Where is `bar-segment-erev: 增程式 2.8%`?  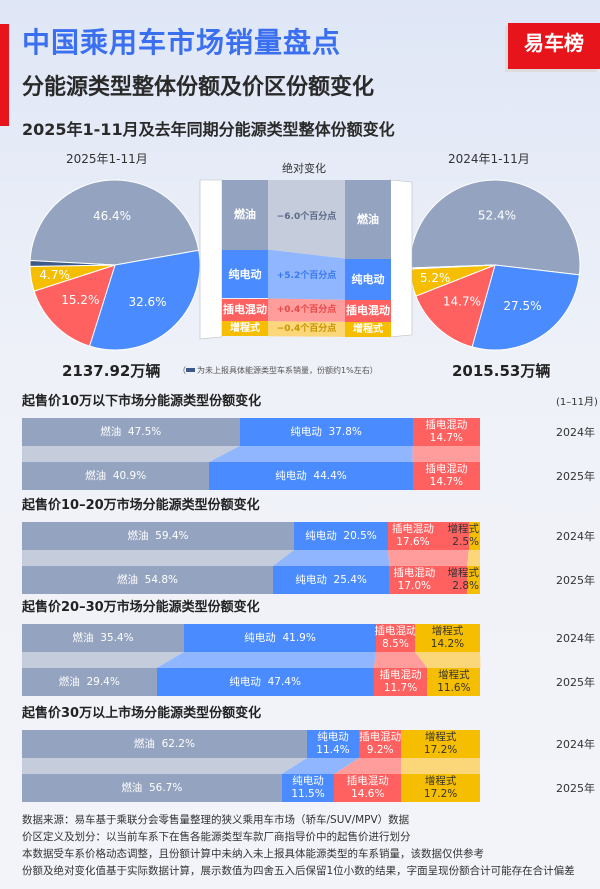 bar-segment-erev: 增程式 2.8% is located at coordinates (463, 580).